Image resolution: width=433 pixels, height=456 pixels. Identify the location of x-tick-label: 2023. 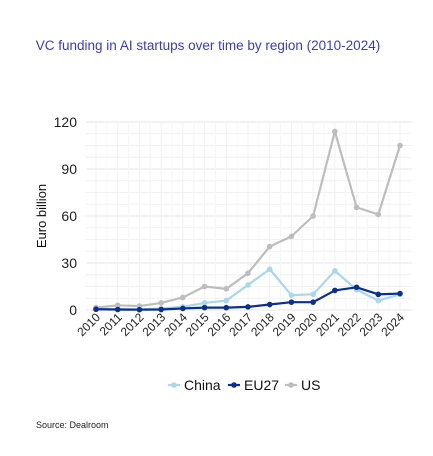
(371, 324).